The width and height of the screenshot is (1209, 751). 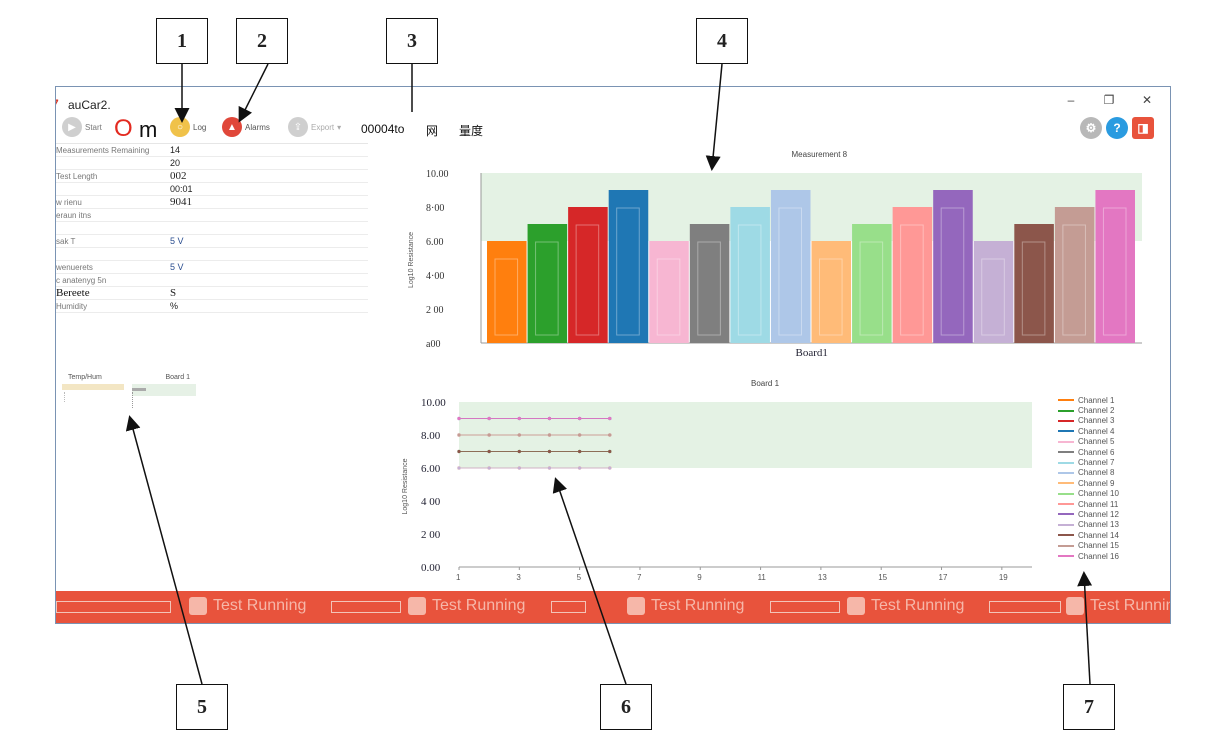 I want to click on y-tick-label: 6.00, so click(x=435, y=242).